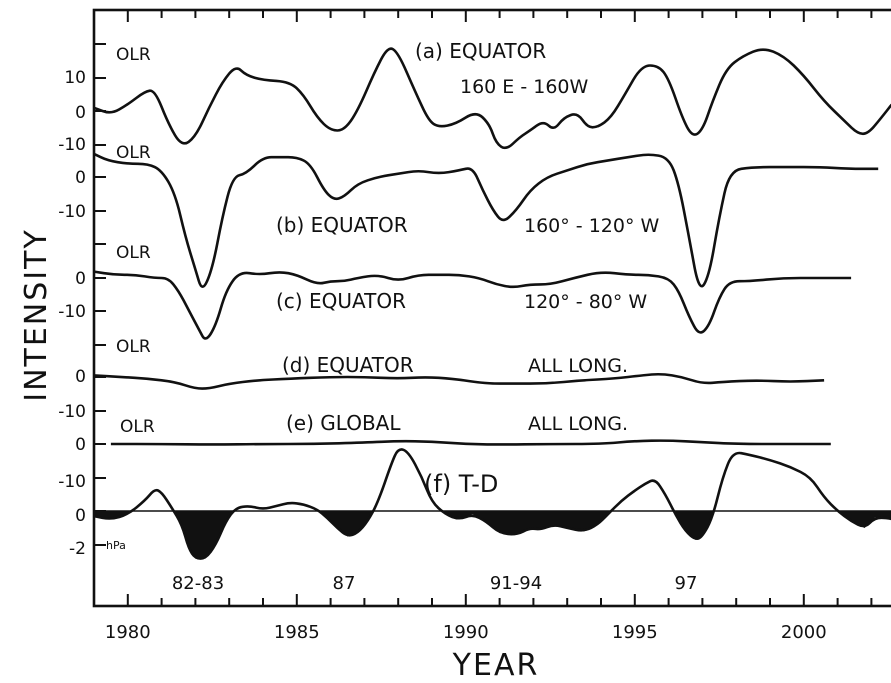 Image resolution: width=891 pixels, height=683 pixels. I want to click on series-line-panel-a, so click(492, 98).